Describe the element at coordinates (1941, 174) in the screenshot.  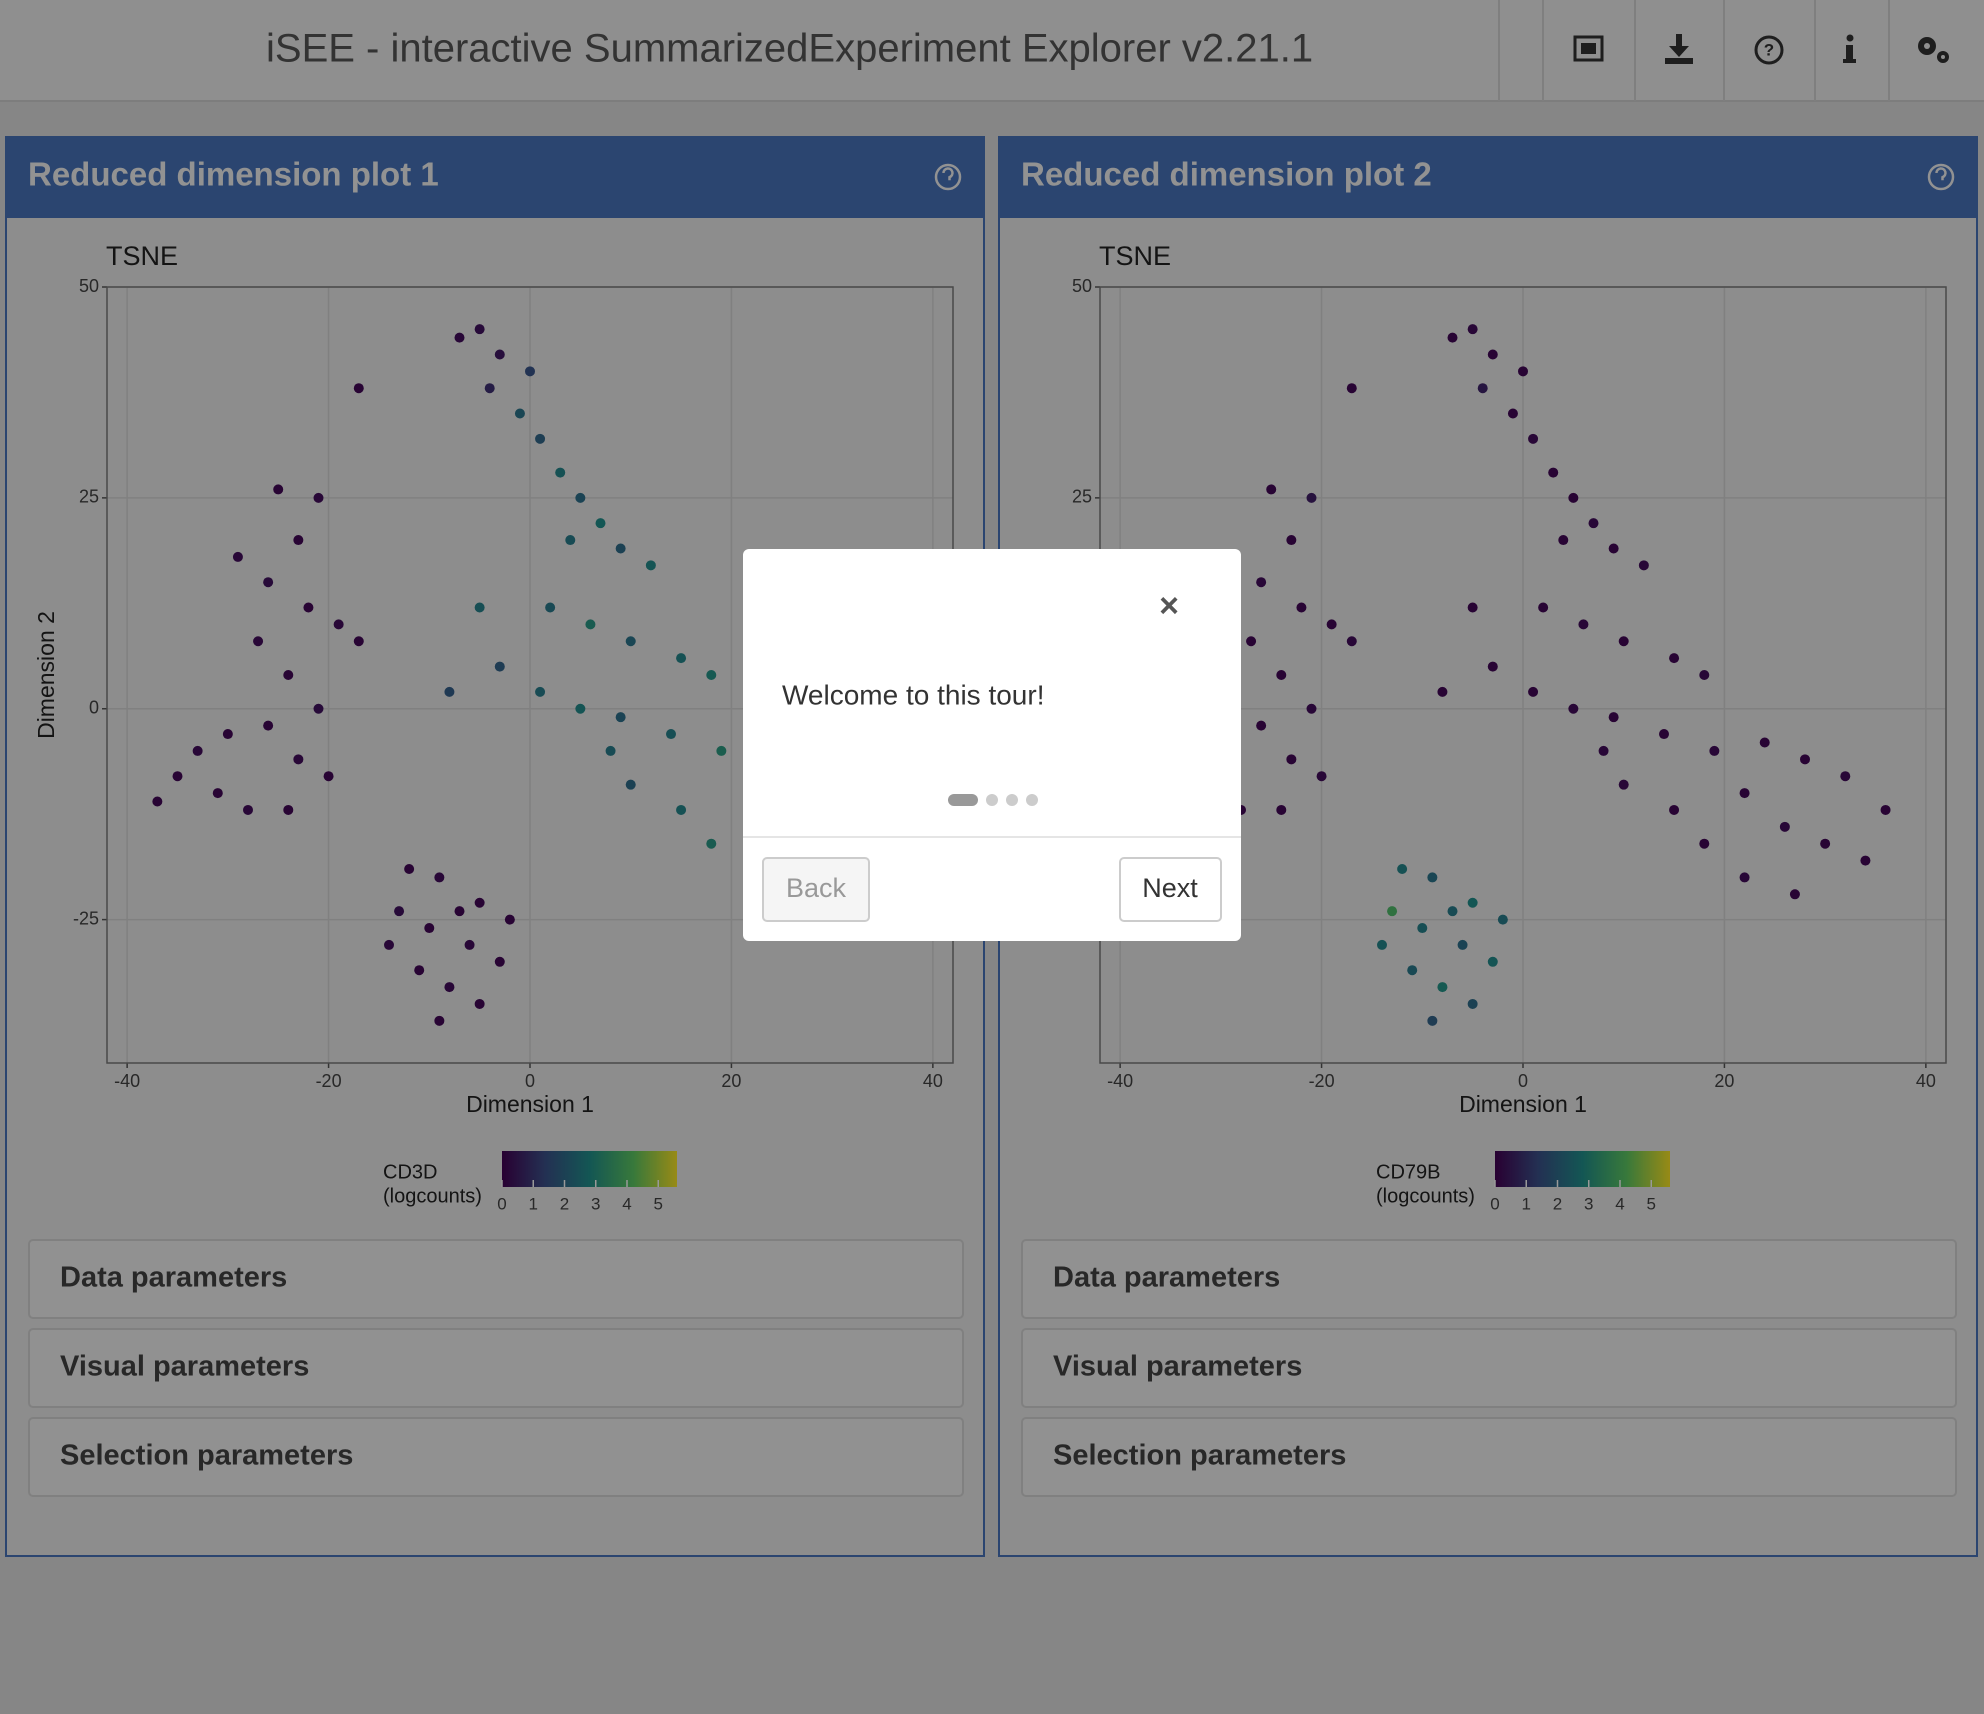
I see `help-mark` at that location.